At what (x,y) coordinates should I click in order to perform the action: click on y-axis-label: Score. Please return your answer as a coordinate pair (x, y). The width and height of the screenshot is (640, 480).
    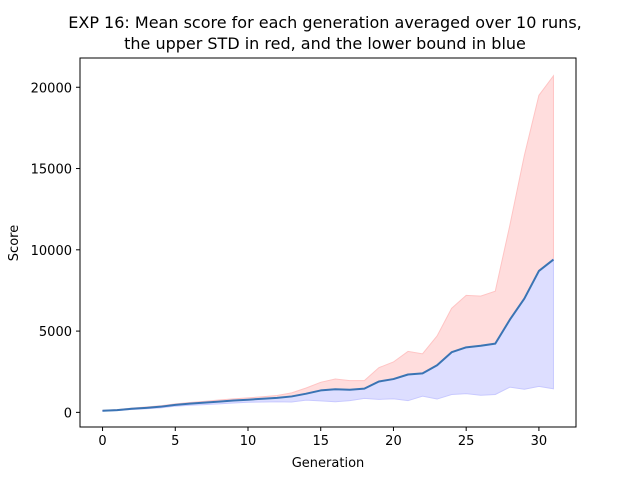
    Looking at the image, I should click on (14, 243).